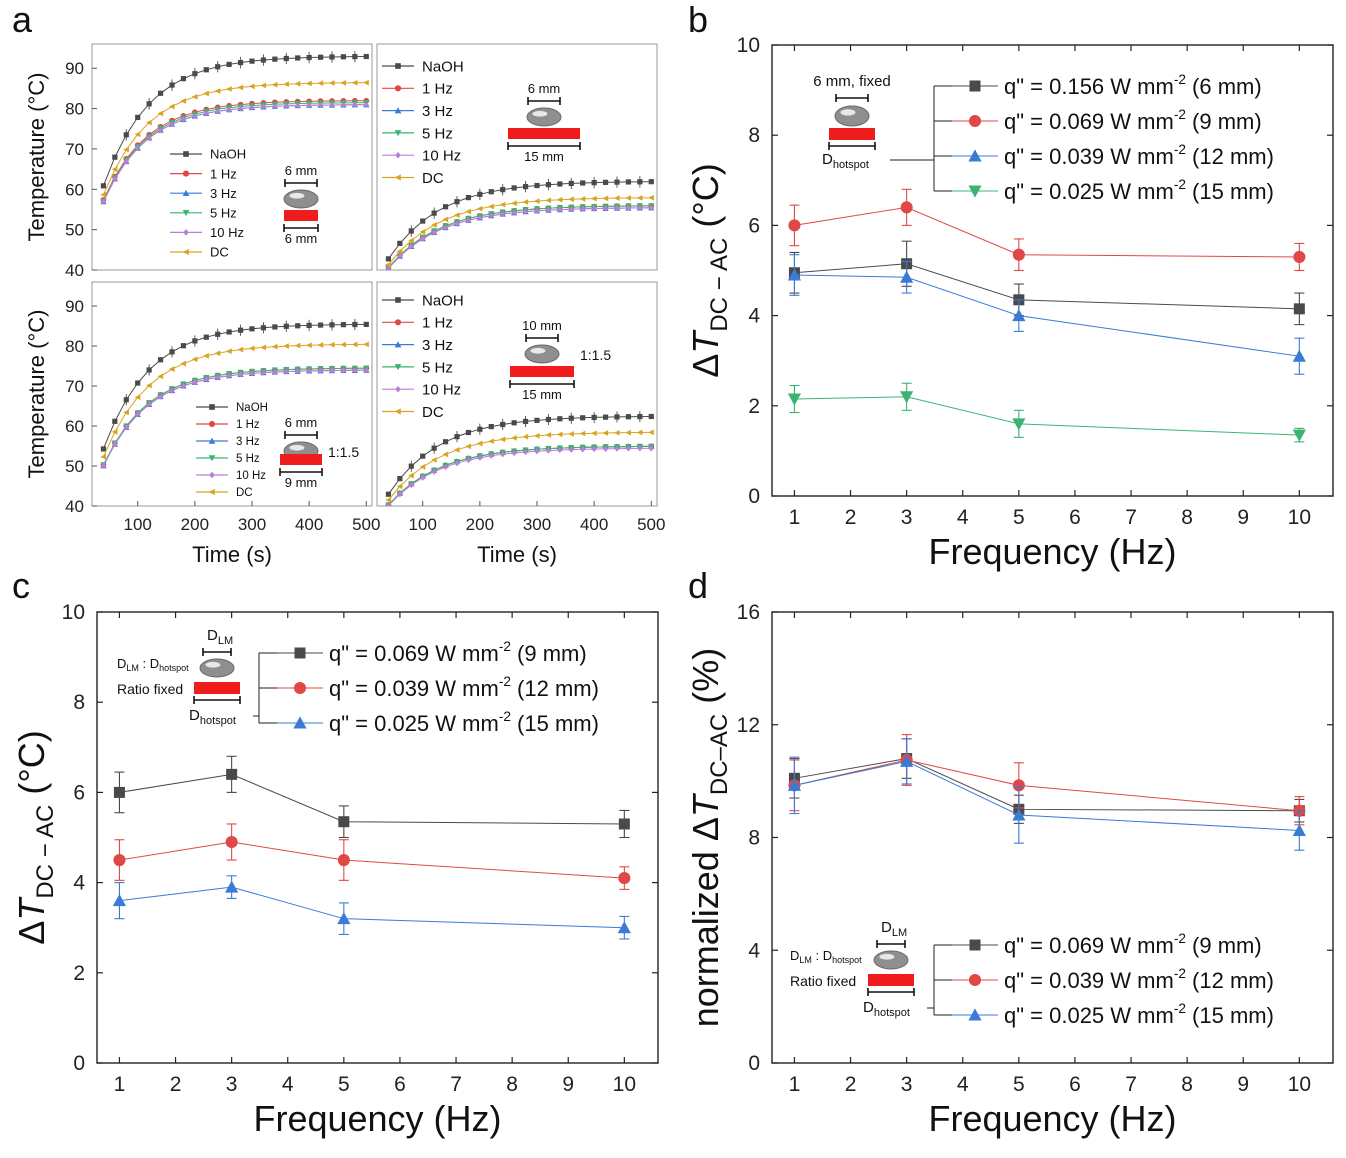 This screenshot has width=1346, height=1158. I want to click on inset-ratio-label: 1:1.5, so click(595, 355).